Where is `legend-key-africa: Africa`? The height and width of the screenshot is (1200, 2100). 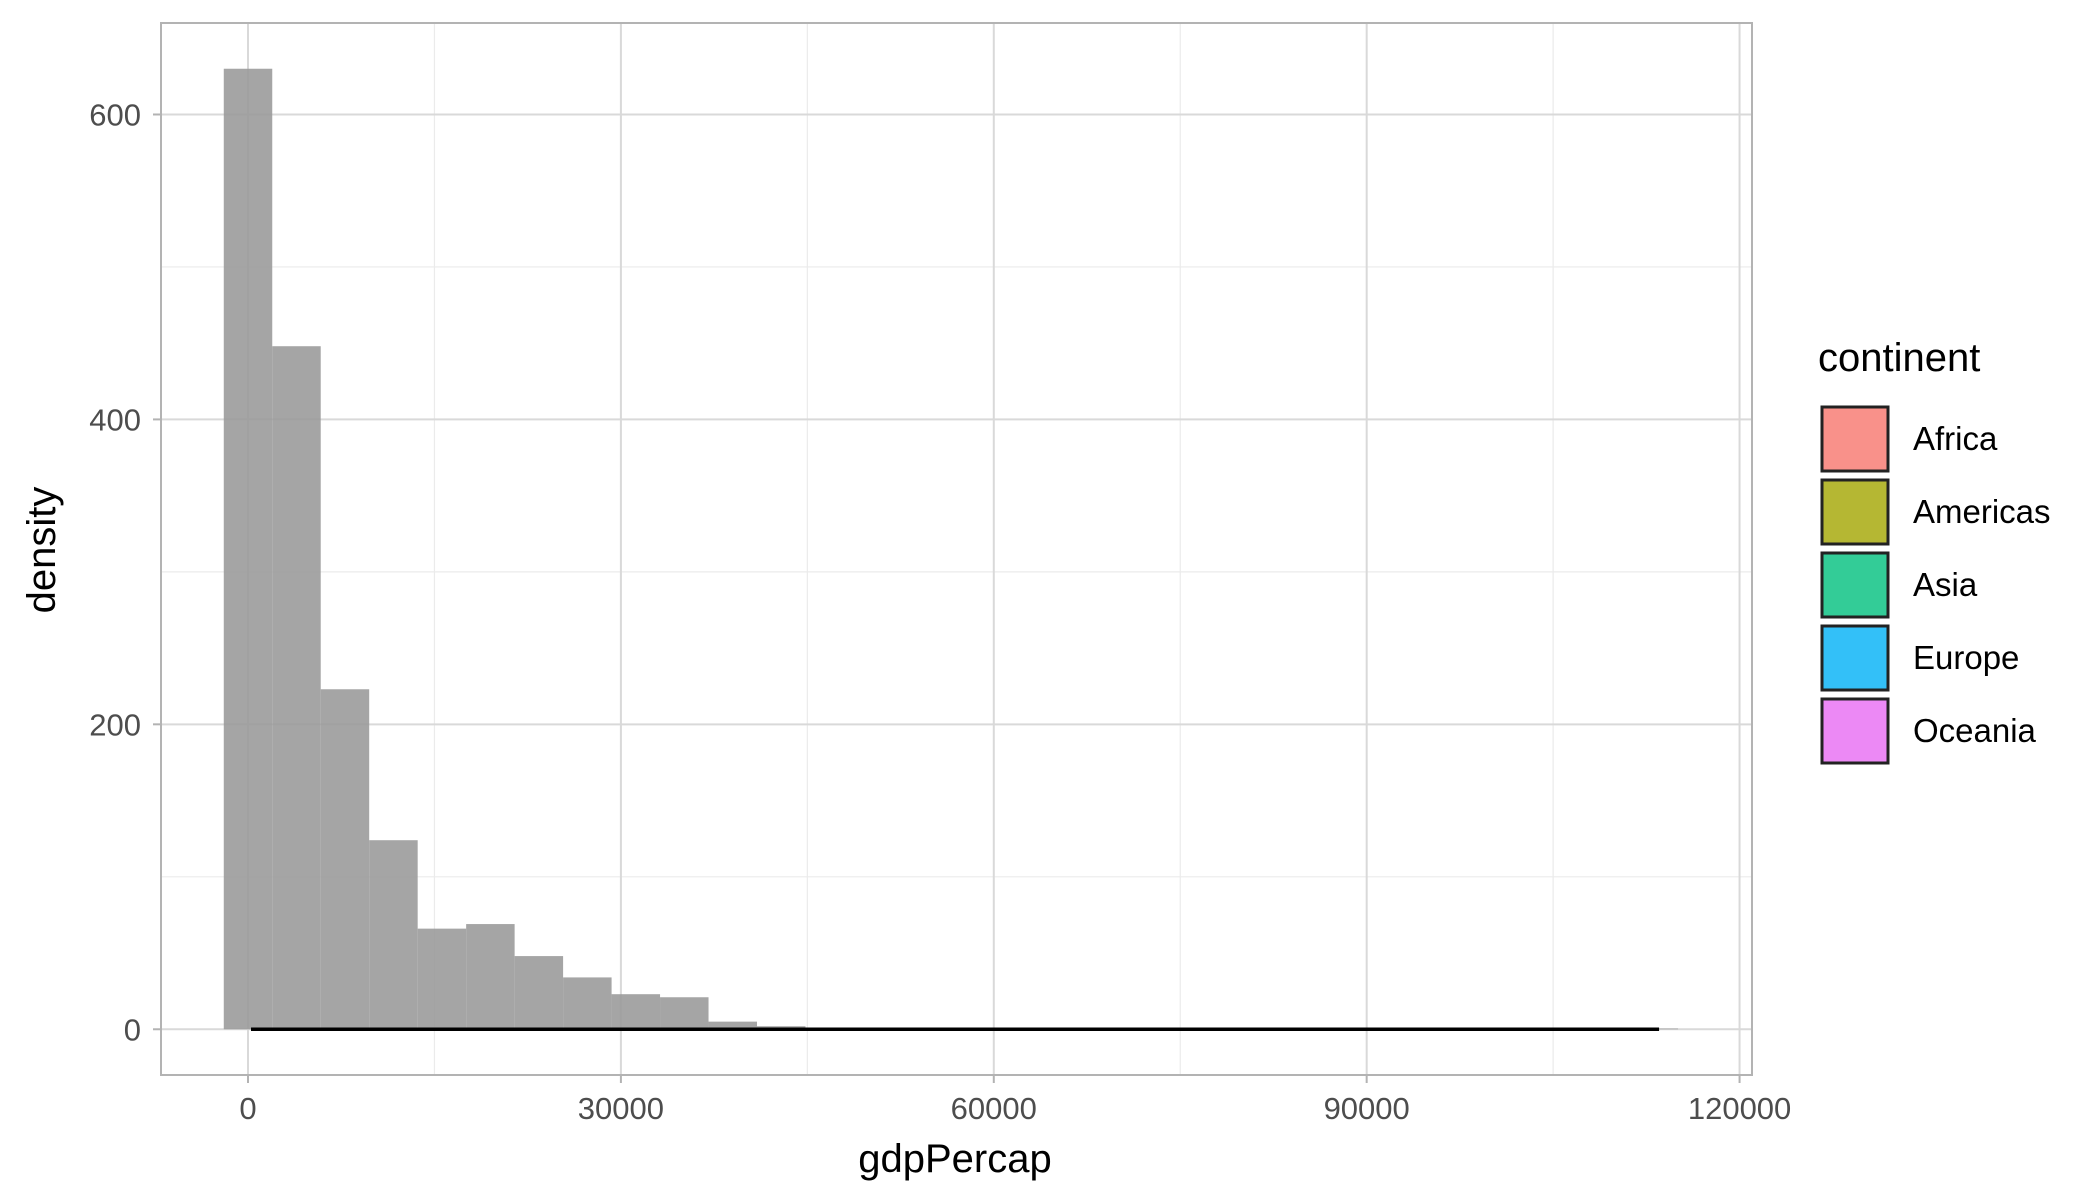 legend-key-africa: Africa is located at coordinates (1909, 439).